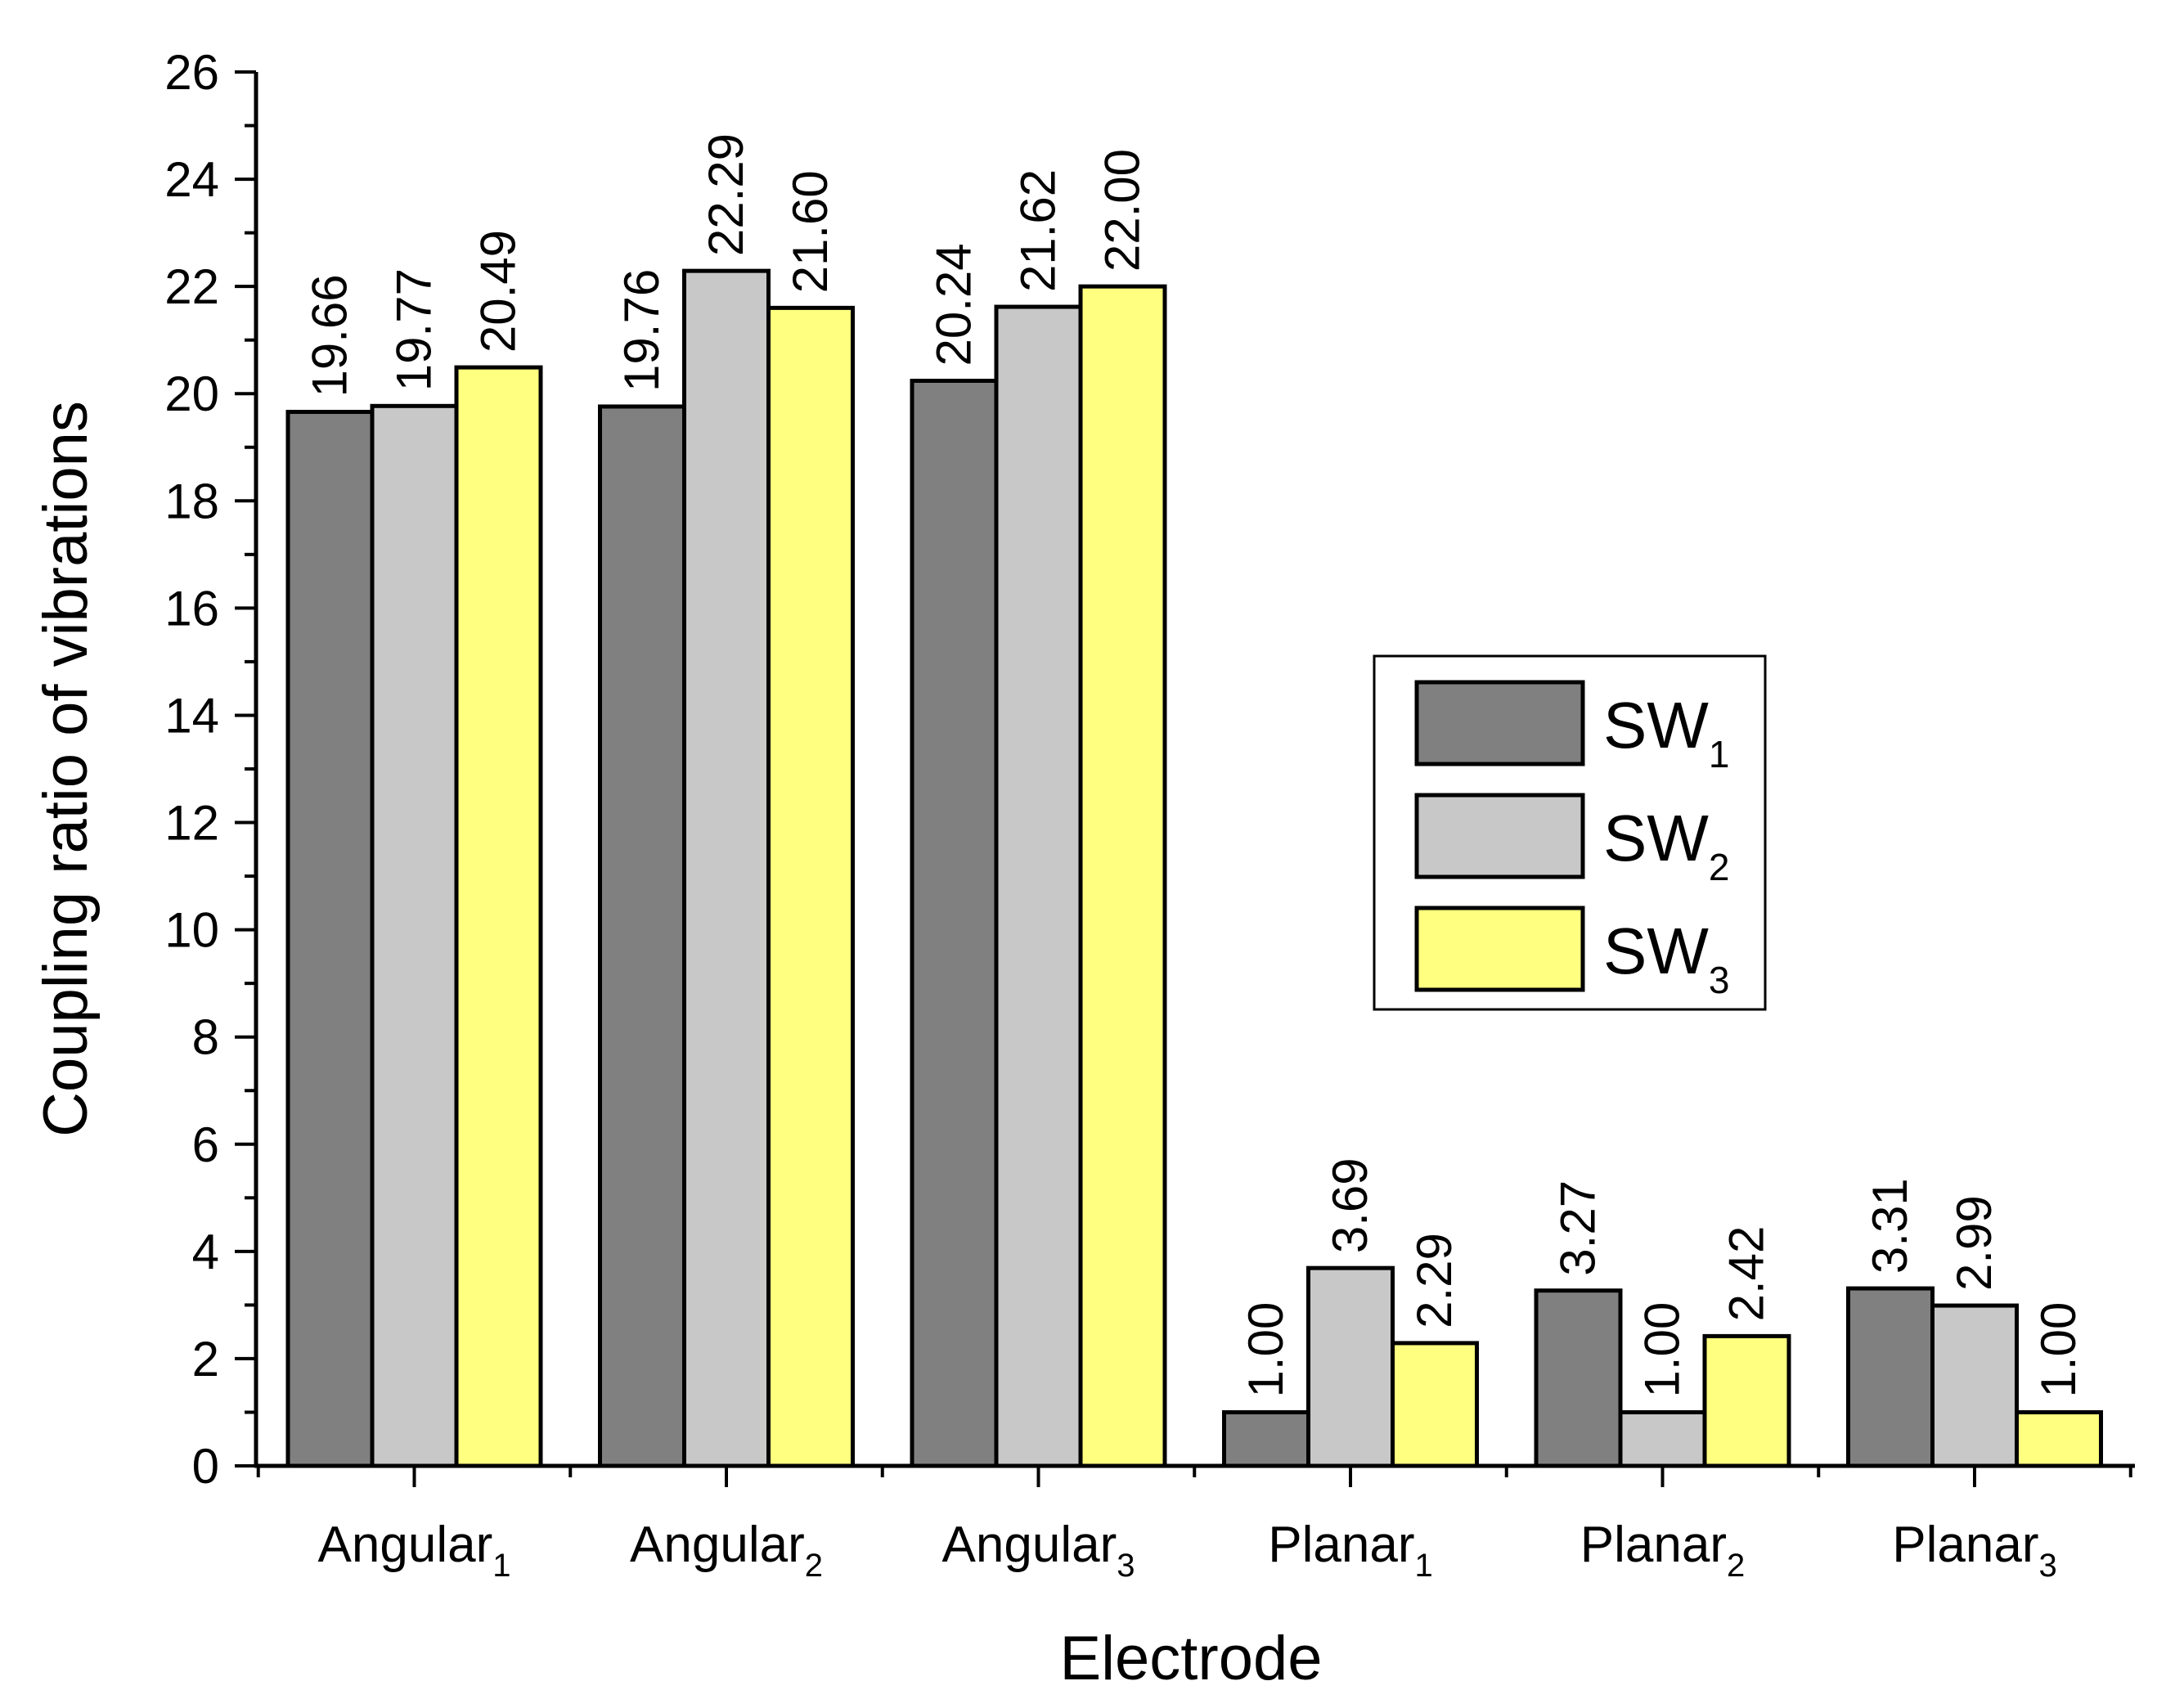 The height and width of the screenshot is (1708, 2157). I want to click on bar-value-label: 20.49, so click(498, 291).